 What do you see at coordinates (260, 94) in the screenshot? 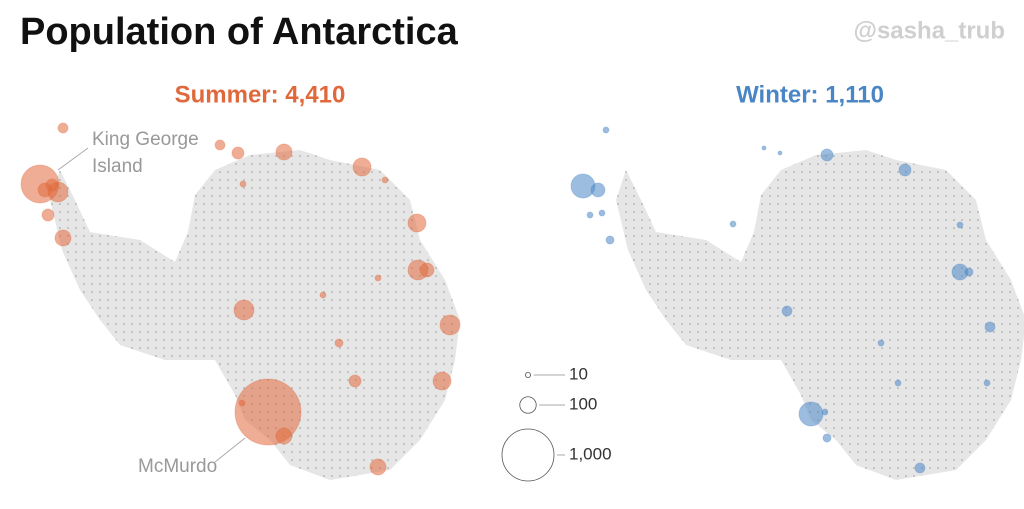
I see `panel-title: Summer: 4,410` at bounding box center [260, 94].